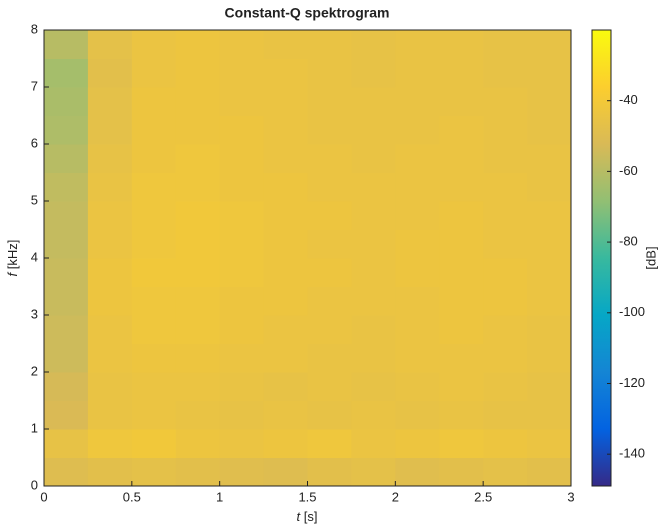 The image size is (661, 527). What do you see at coordinates (43, 496) in the screenshot?
I see `x-tick-label: 0` at bounding box center [43, 496].